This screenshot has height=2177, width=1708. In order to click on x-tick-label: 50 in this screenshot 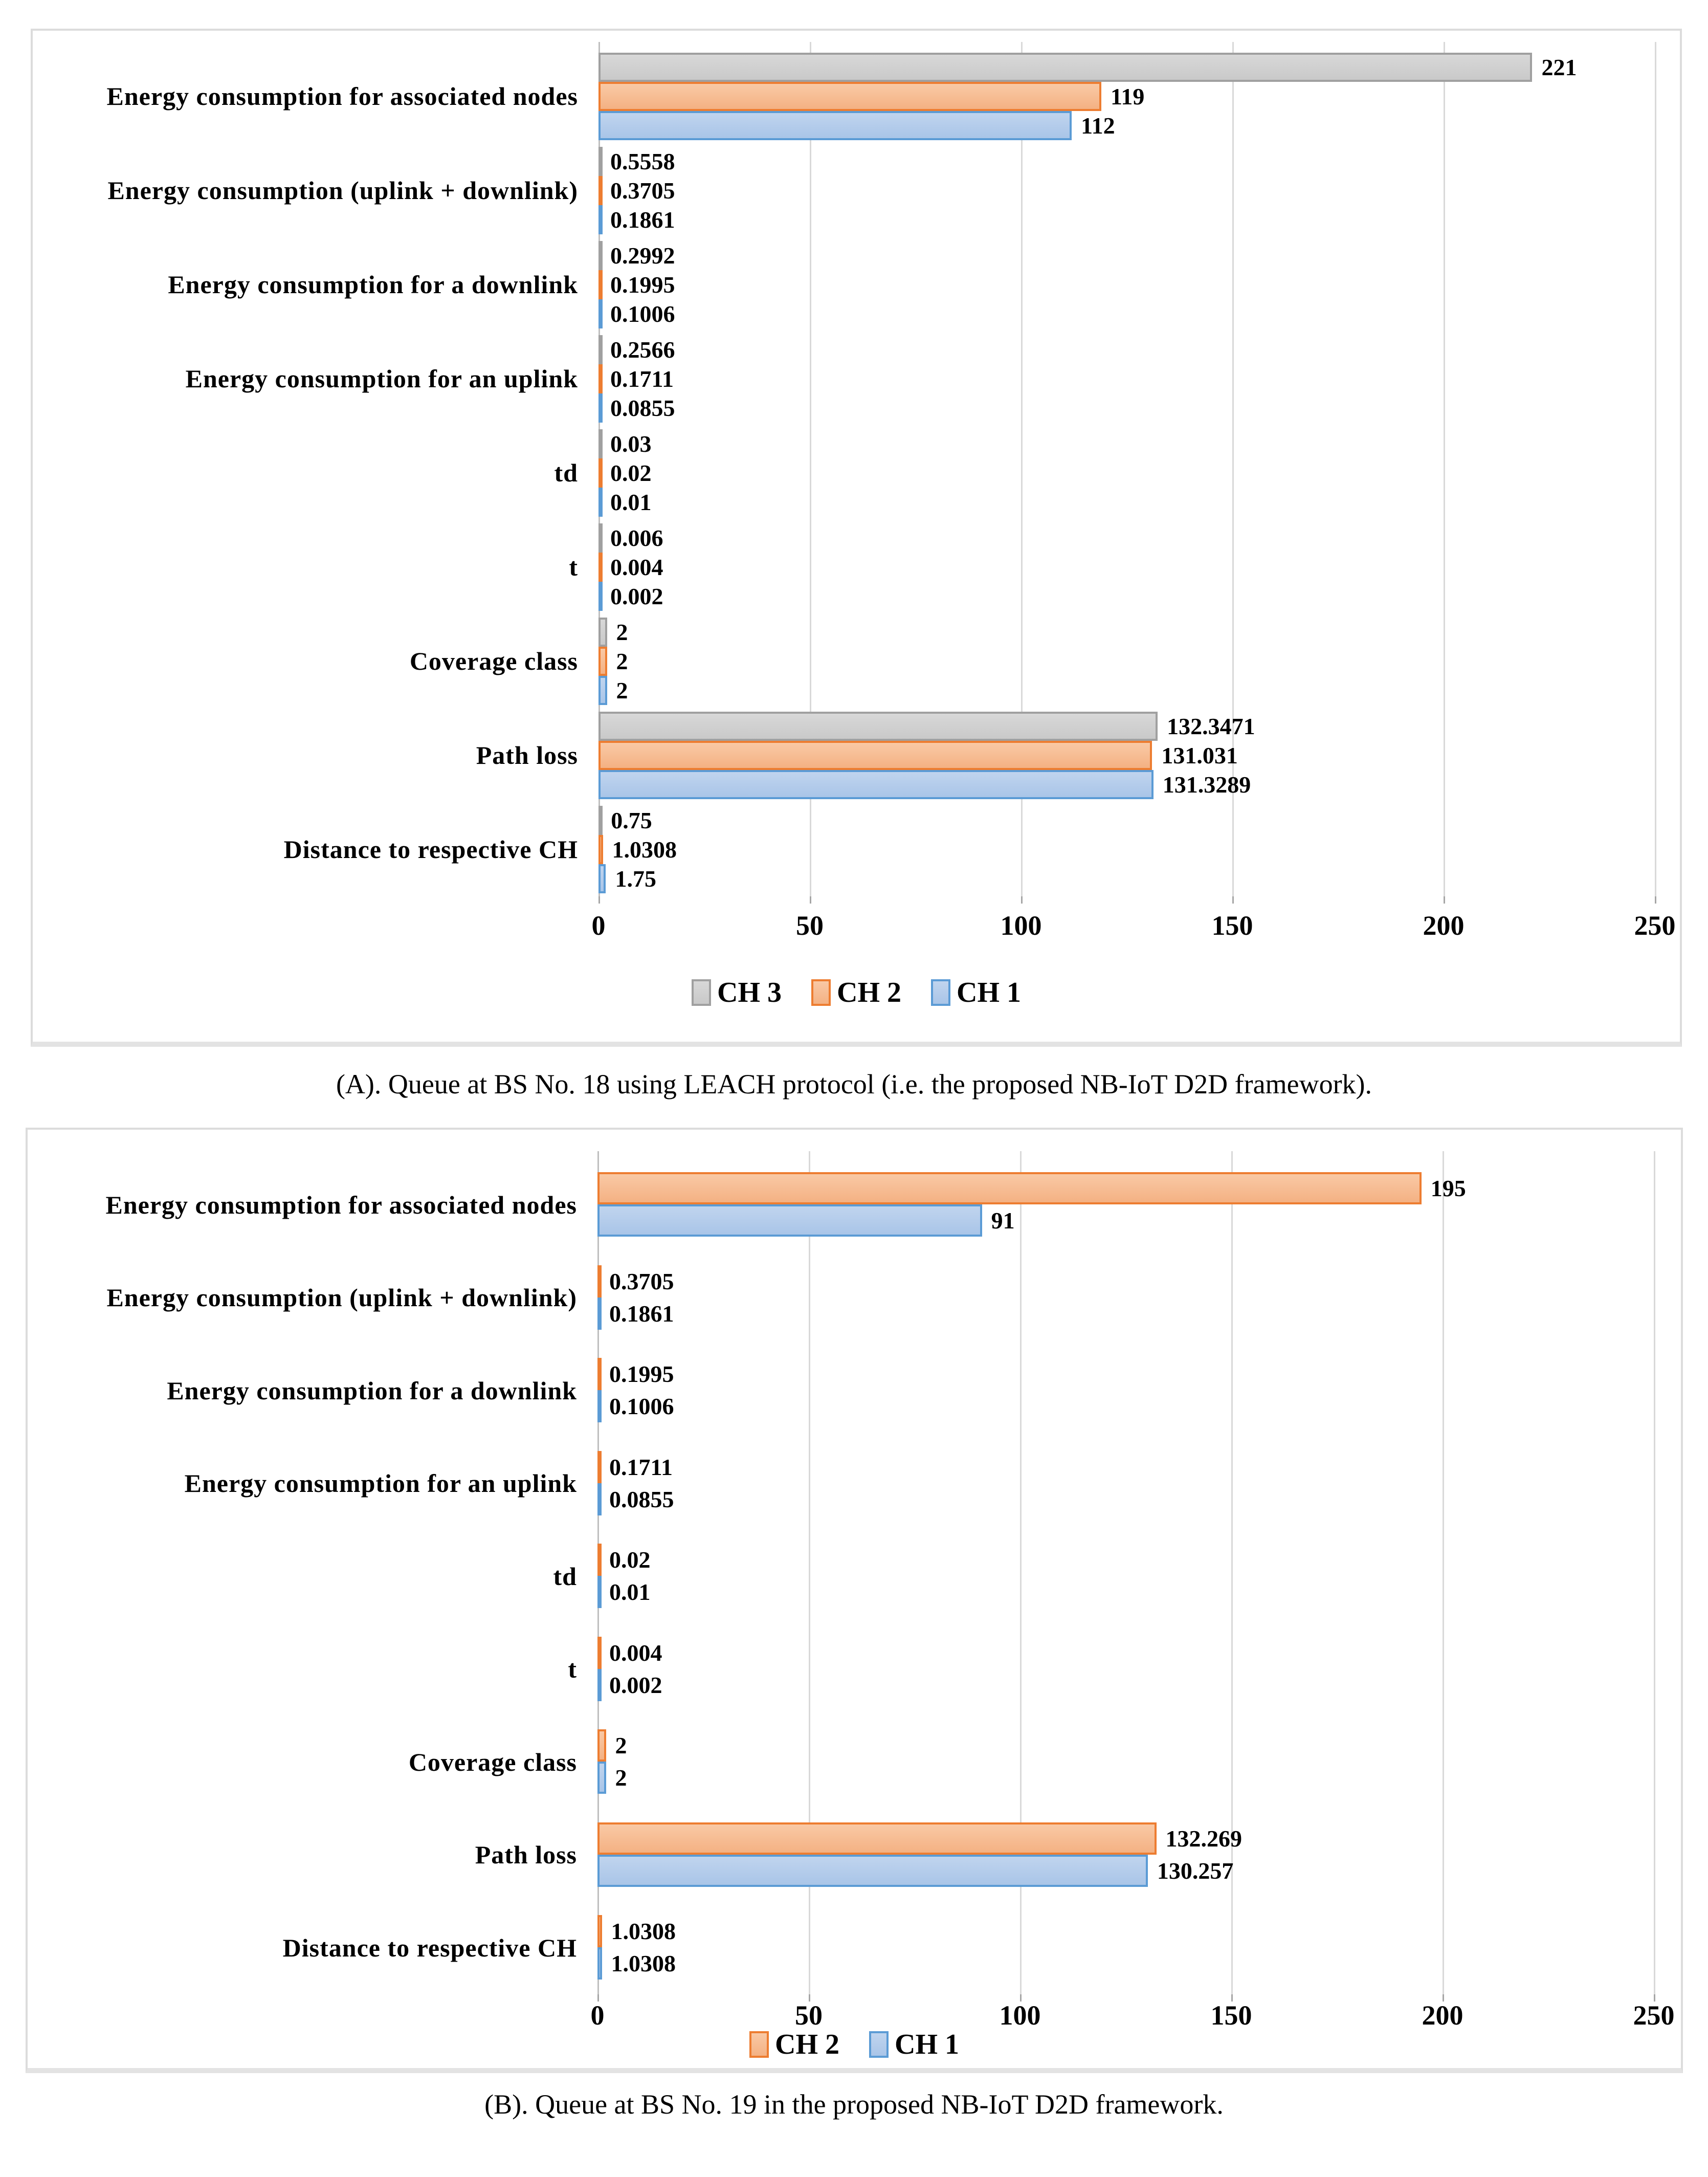, I will do `click(809, 2016)`.